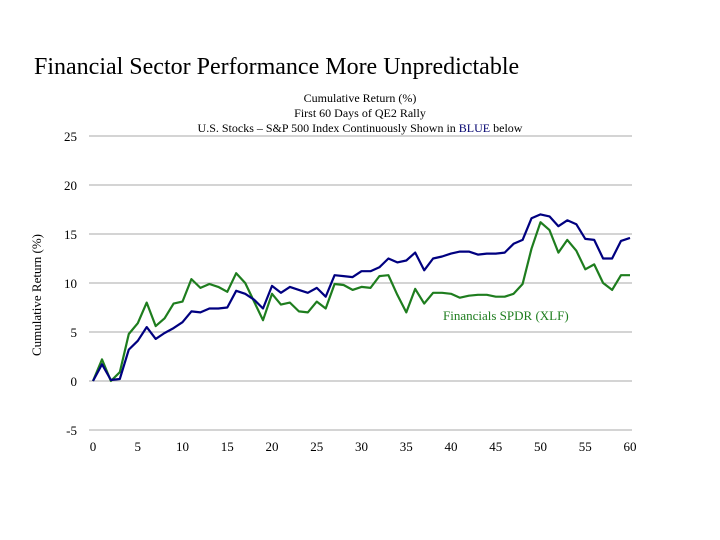 This screenshot has width=720, height=540. I want to click on x-tick-label: 35, so click(406, 446).